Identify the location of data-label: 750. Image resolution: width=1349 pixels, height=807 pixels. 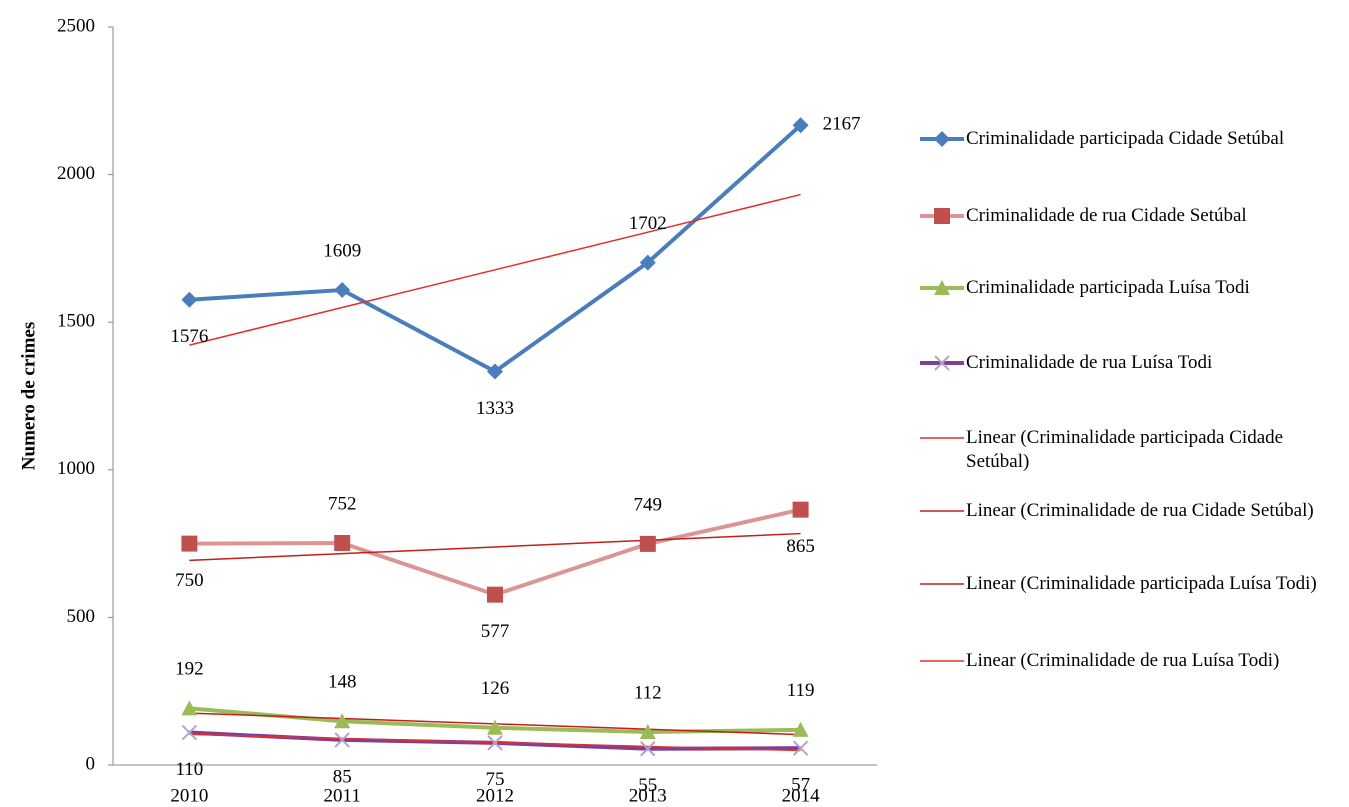
(189, 580).